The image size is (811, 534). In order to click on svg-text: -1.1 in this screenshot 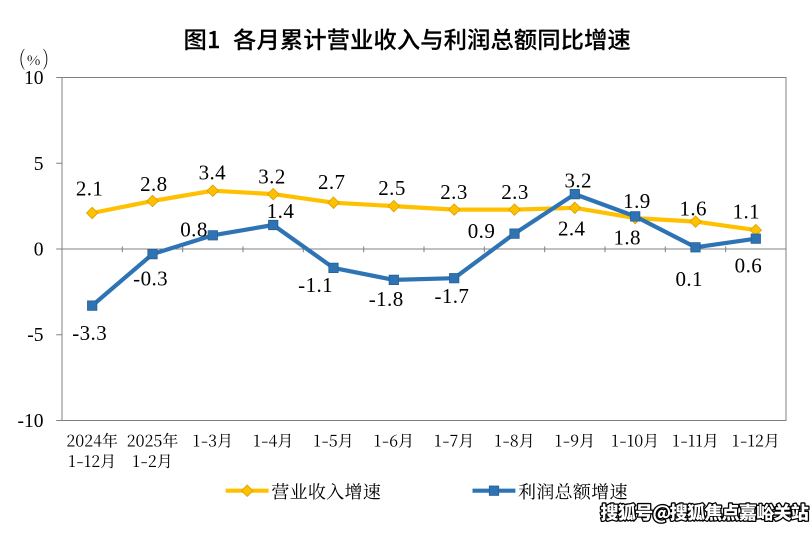, I will do `click(315, 285)`.